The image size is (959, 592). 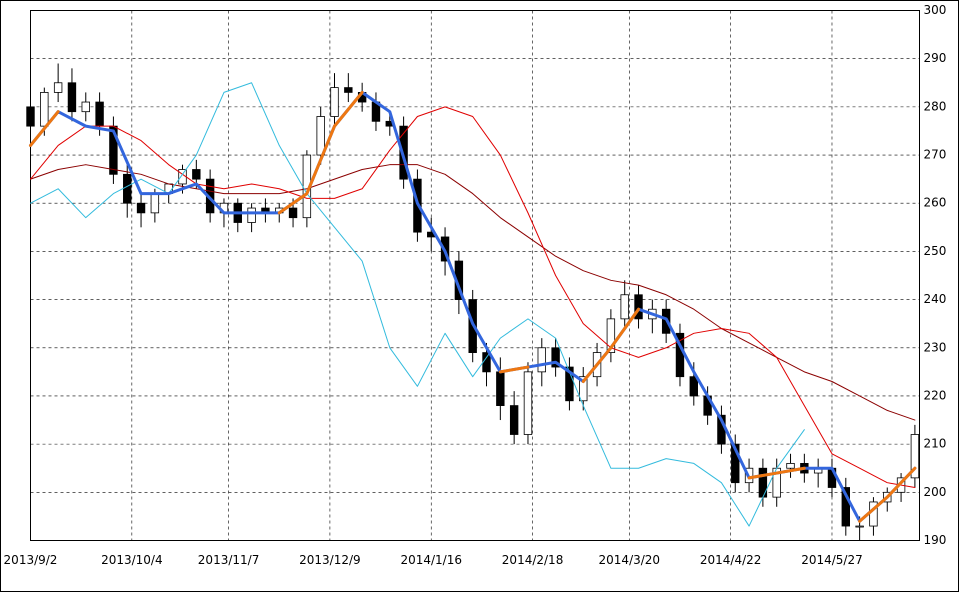 I want to click on x-tick-label: 2014/1/16, so click(x=431, y=560).